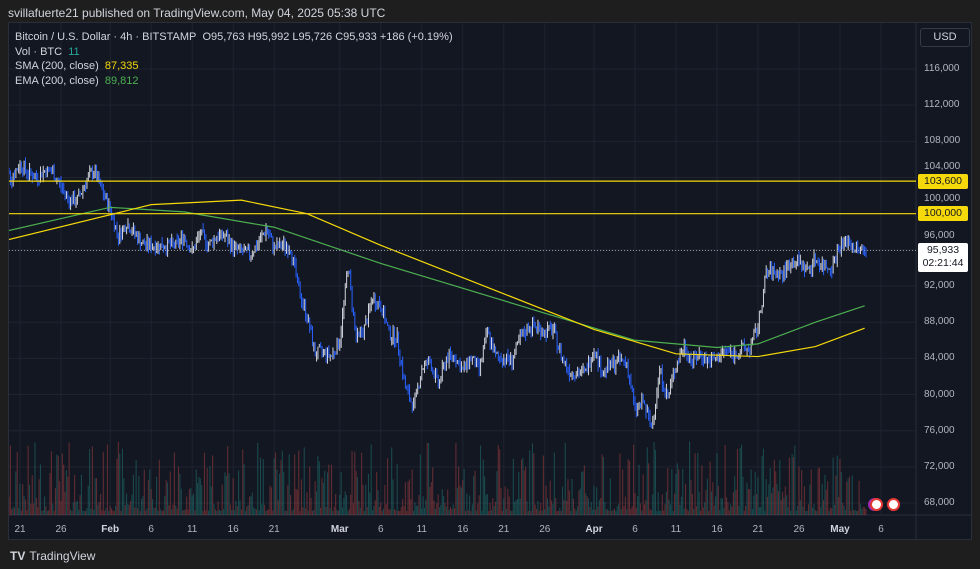 This screenshot has height=569, width=980. Describe the element at coordinates (943, 263) in the screenshot. I see `bar-countdown: 02:21:44` at that location.